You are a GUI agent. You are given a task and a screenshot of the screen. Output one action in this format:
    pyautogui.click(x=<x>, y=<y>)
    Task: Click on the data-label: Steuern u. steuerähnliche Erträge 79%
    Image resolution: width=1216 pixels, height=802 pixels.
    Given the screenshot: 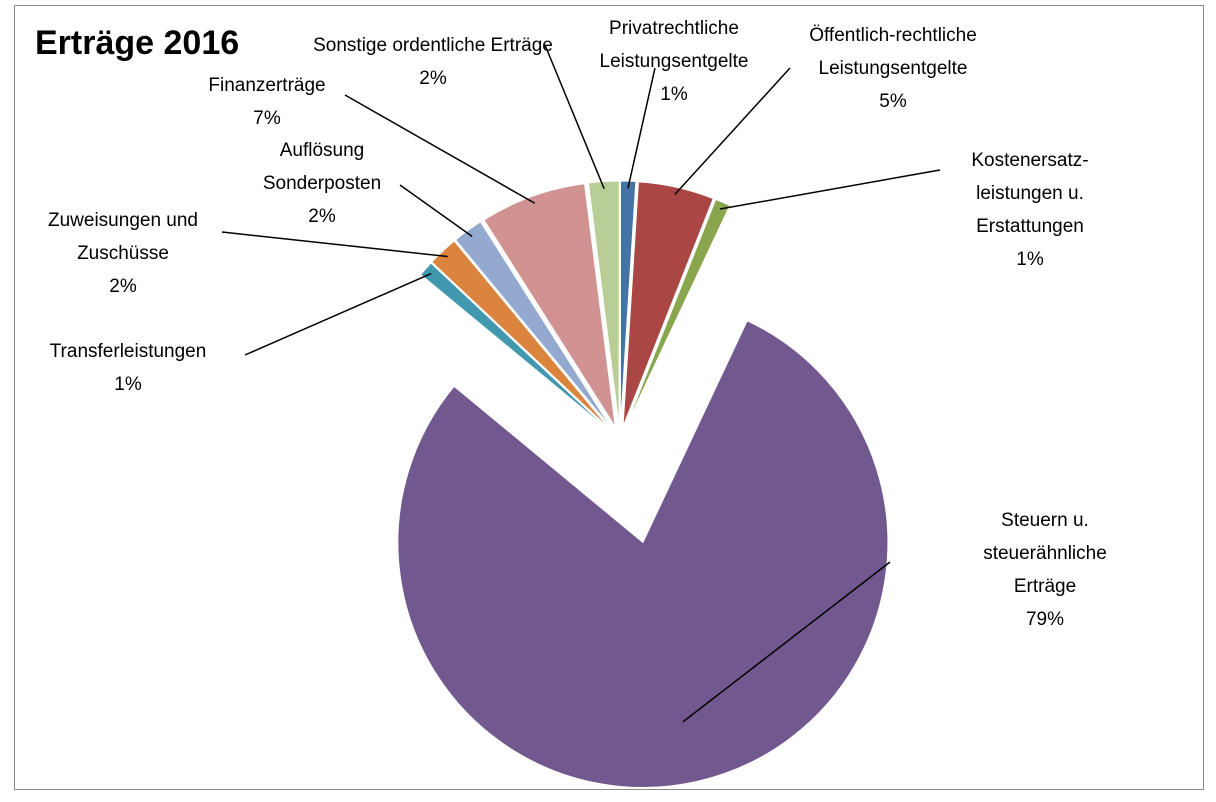 What is the action you would take?
    pyautogui.click(x=1045, y=570)
    